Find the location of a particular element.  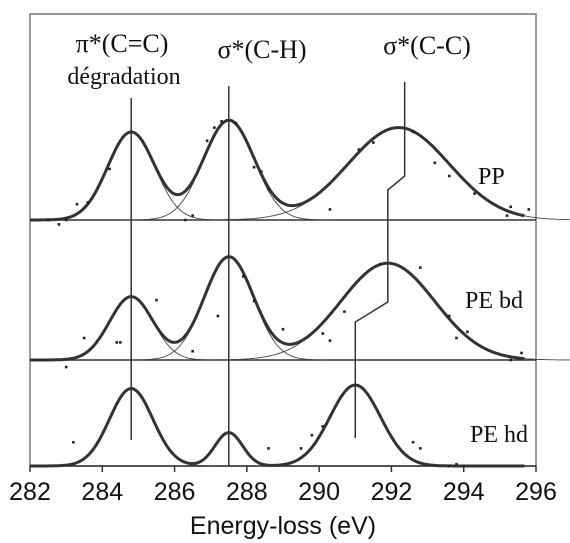

peak-label-sigma-cc: σ*(C-C) is located at coordinates (427, 45).